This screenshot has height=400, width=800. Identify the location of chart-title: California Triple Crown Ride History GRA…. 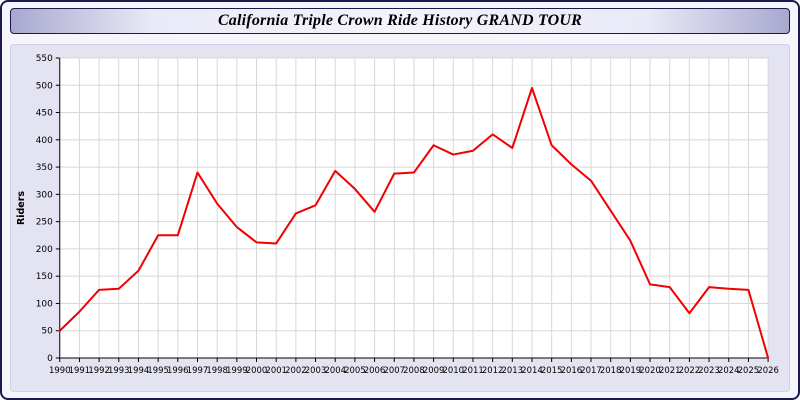
(400, 20).